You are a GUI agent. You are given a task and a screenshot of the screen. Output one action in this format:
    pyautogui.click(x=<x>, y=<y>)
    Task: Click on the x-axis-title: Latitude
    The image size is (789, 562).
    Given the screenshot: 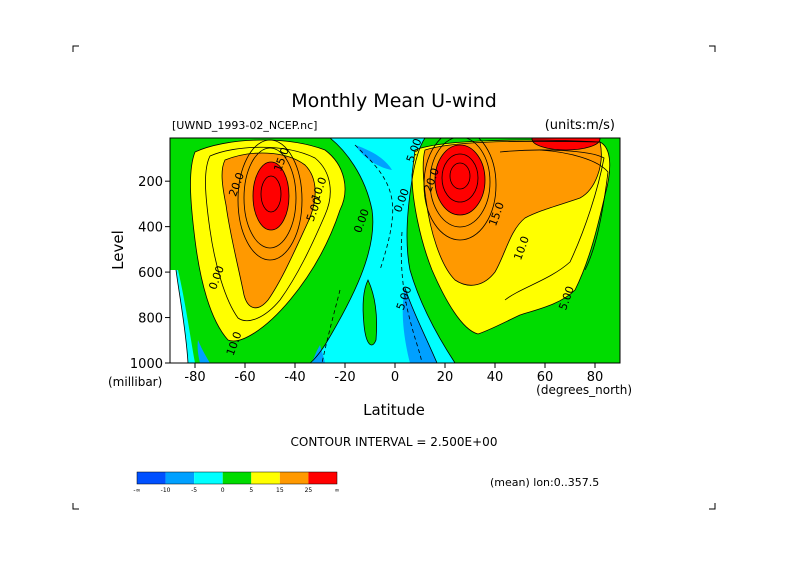 What is the action you would take?
    pyautogui.click(x=394, y=410)
    